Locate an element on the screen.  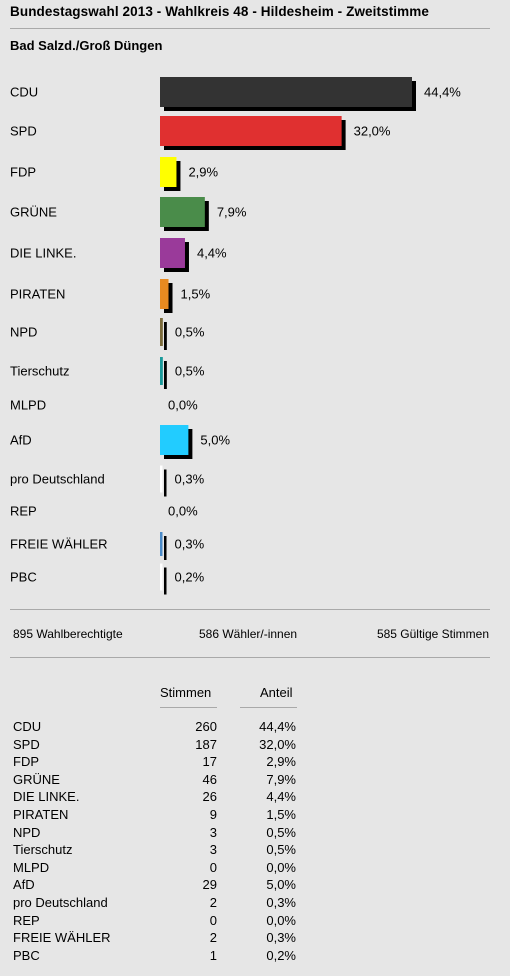
share-cell: 0,2% is located at coordinates (281, 955).